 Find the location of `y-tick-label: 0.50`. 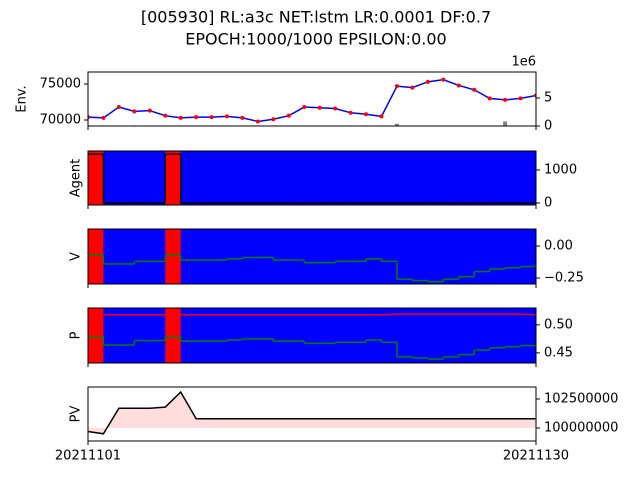

y-tick-label: 0.50 is located at coordinates (558, 324).